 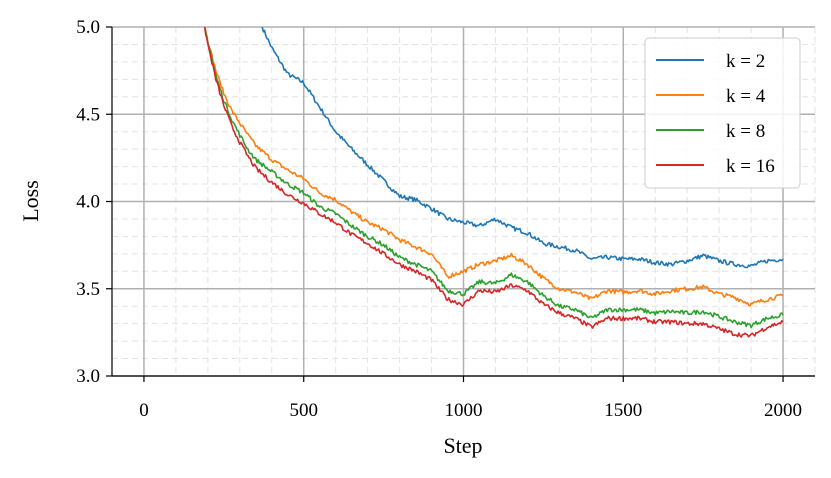 I want to click on y-tick-label: 4.5, so click(x=88, y=114).